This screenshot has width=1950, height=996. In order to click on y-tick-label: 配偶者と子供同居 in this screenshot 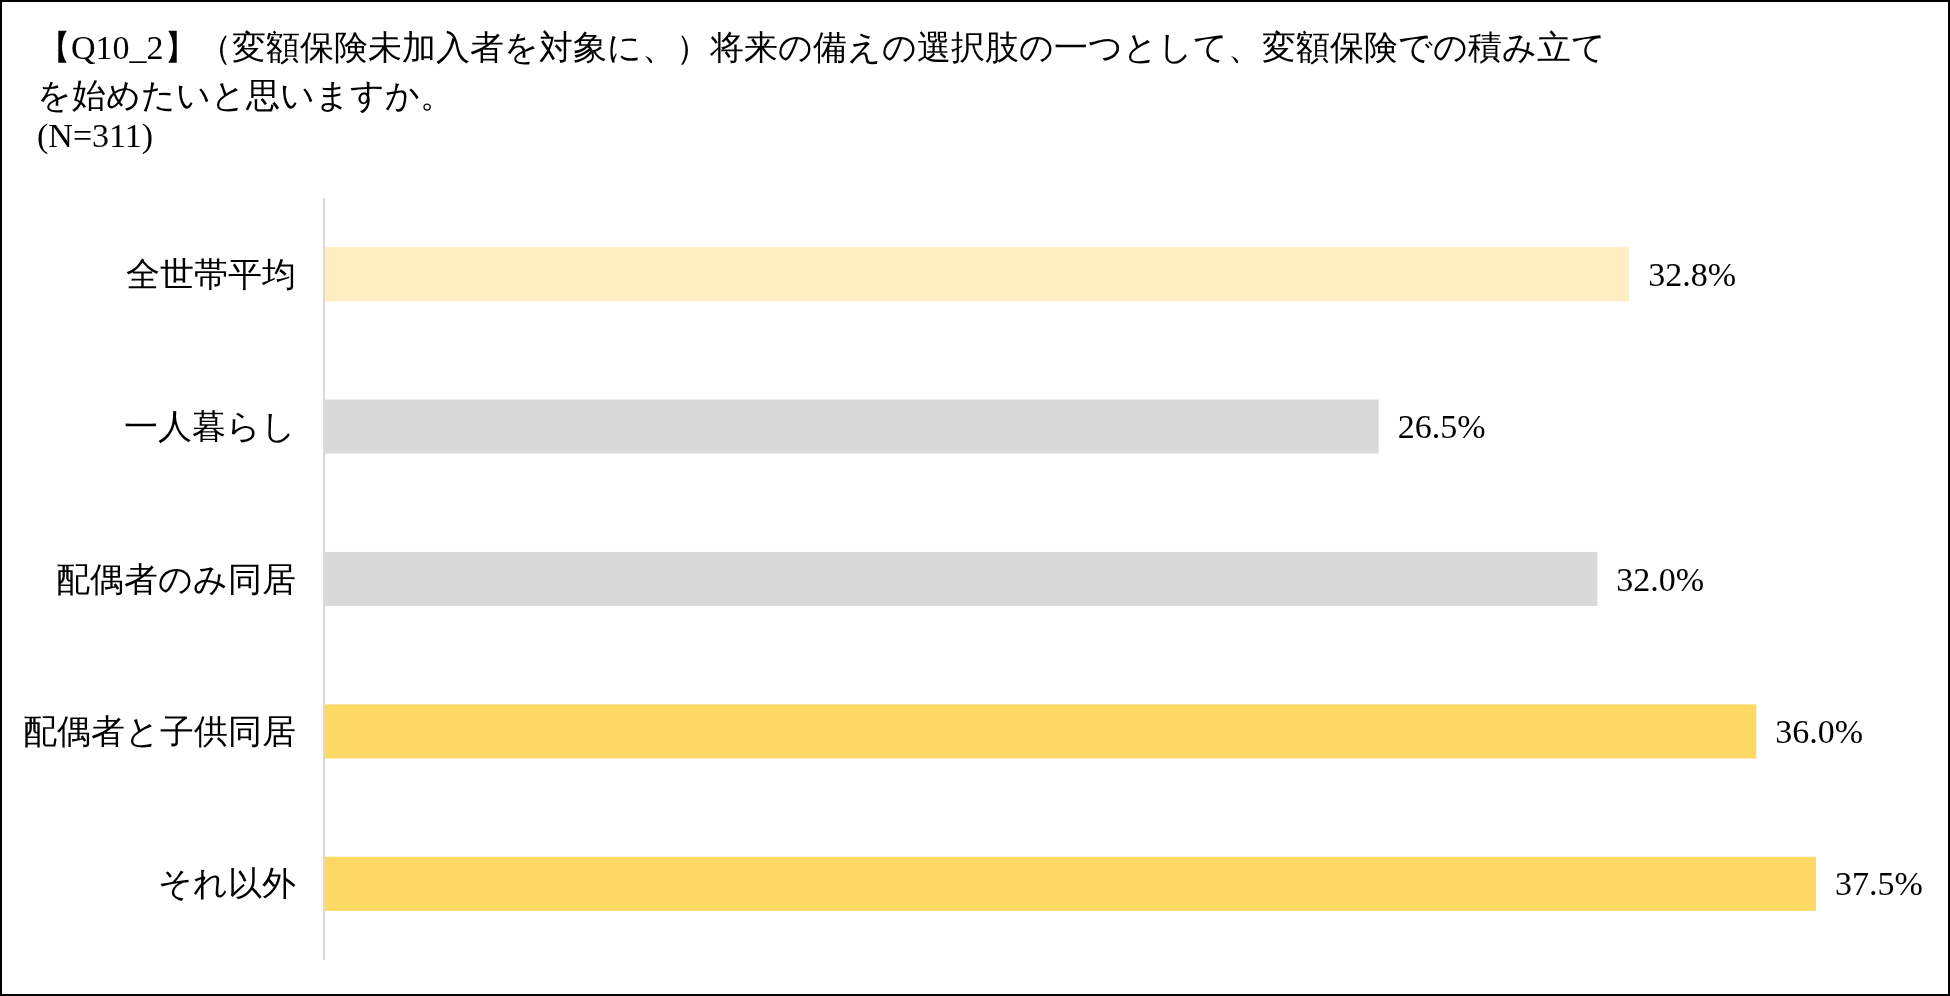, I will do `click(159, 731)`.